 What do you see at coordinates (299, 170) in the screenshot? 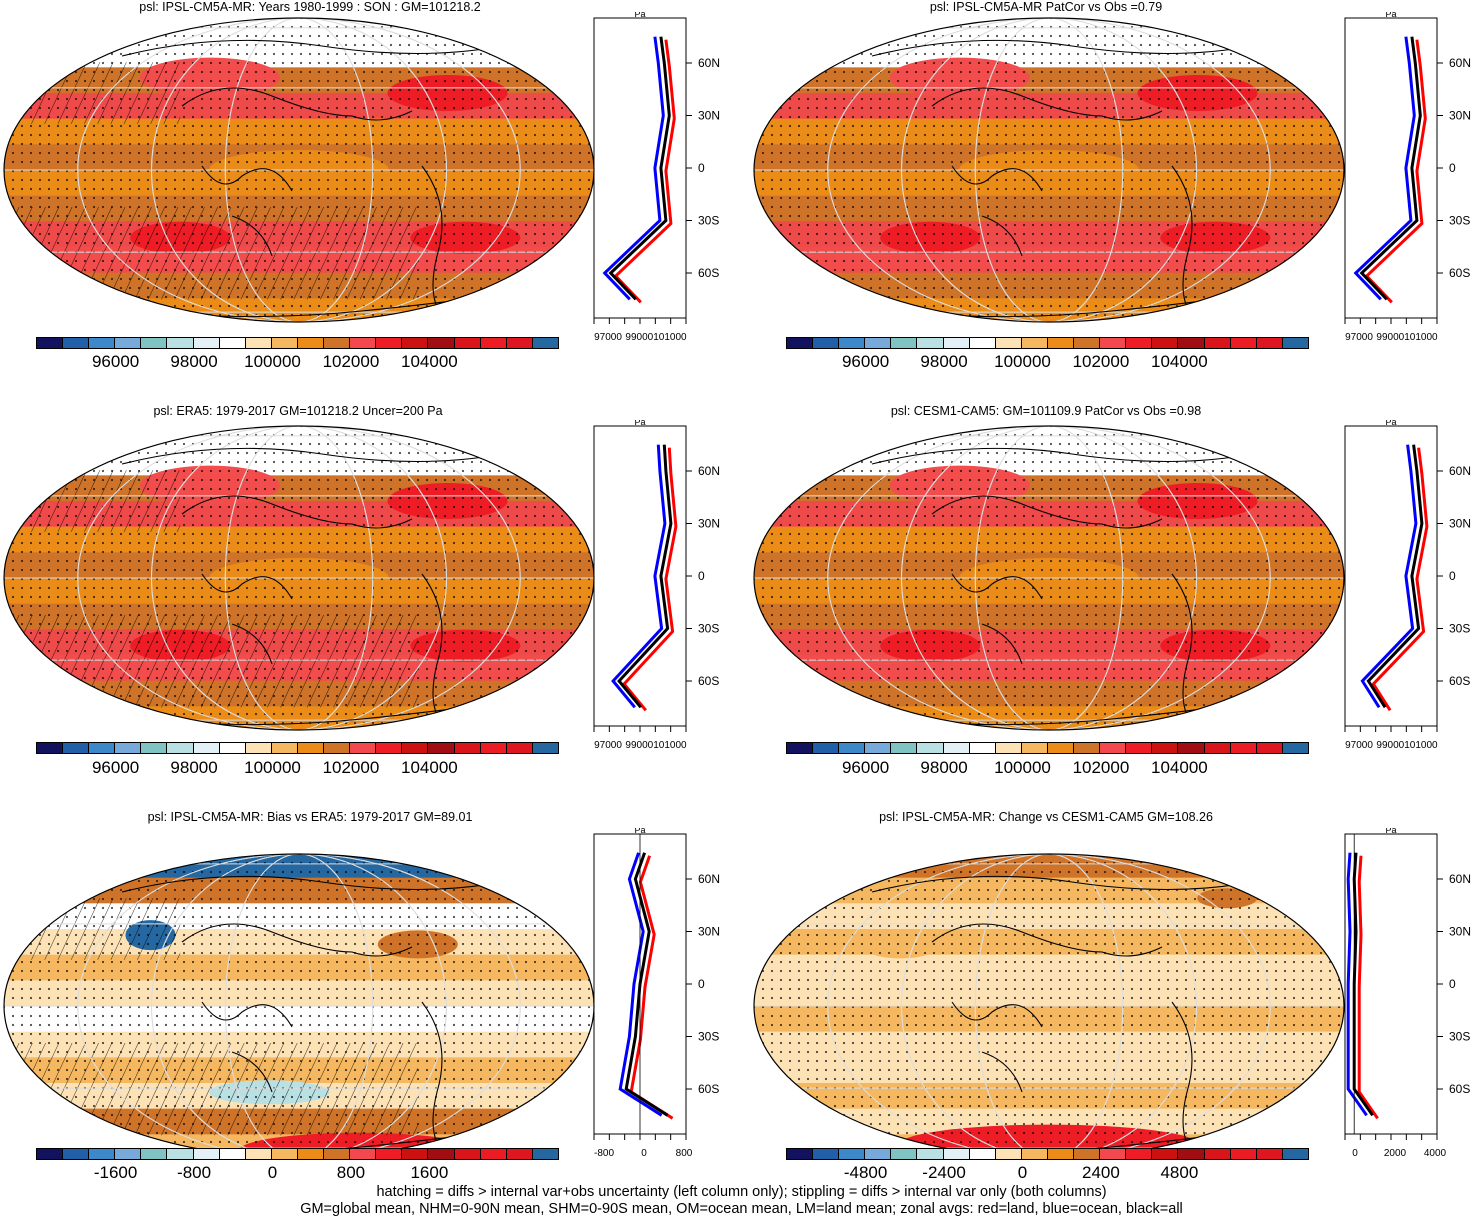
I see `map` at bounding box center [299, 170].